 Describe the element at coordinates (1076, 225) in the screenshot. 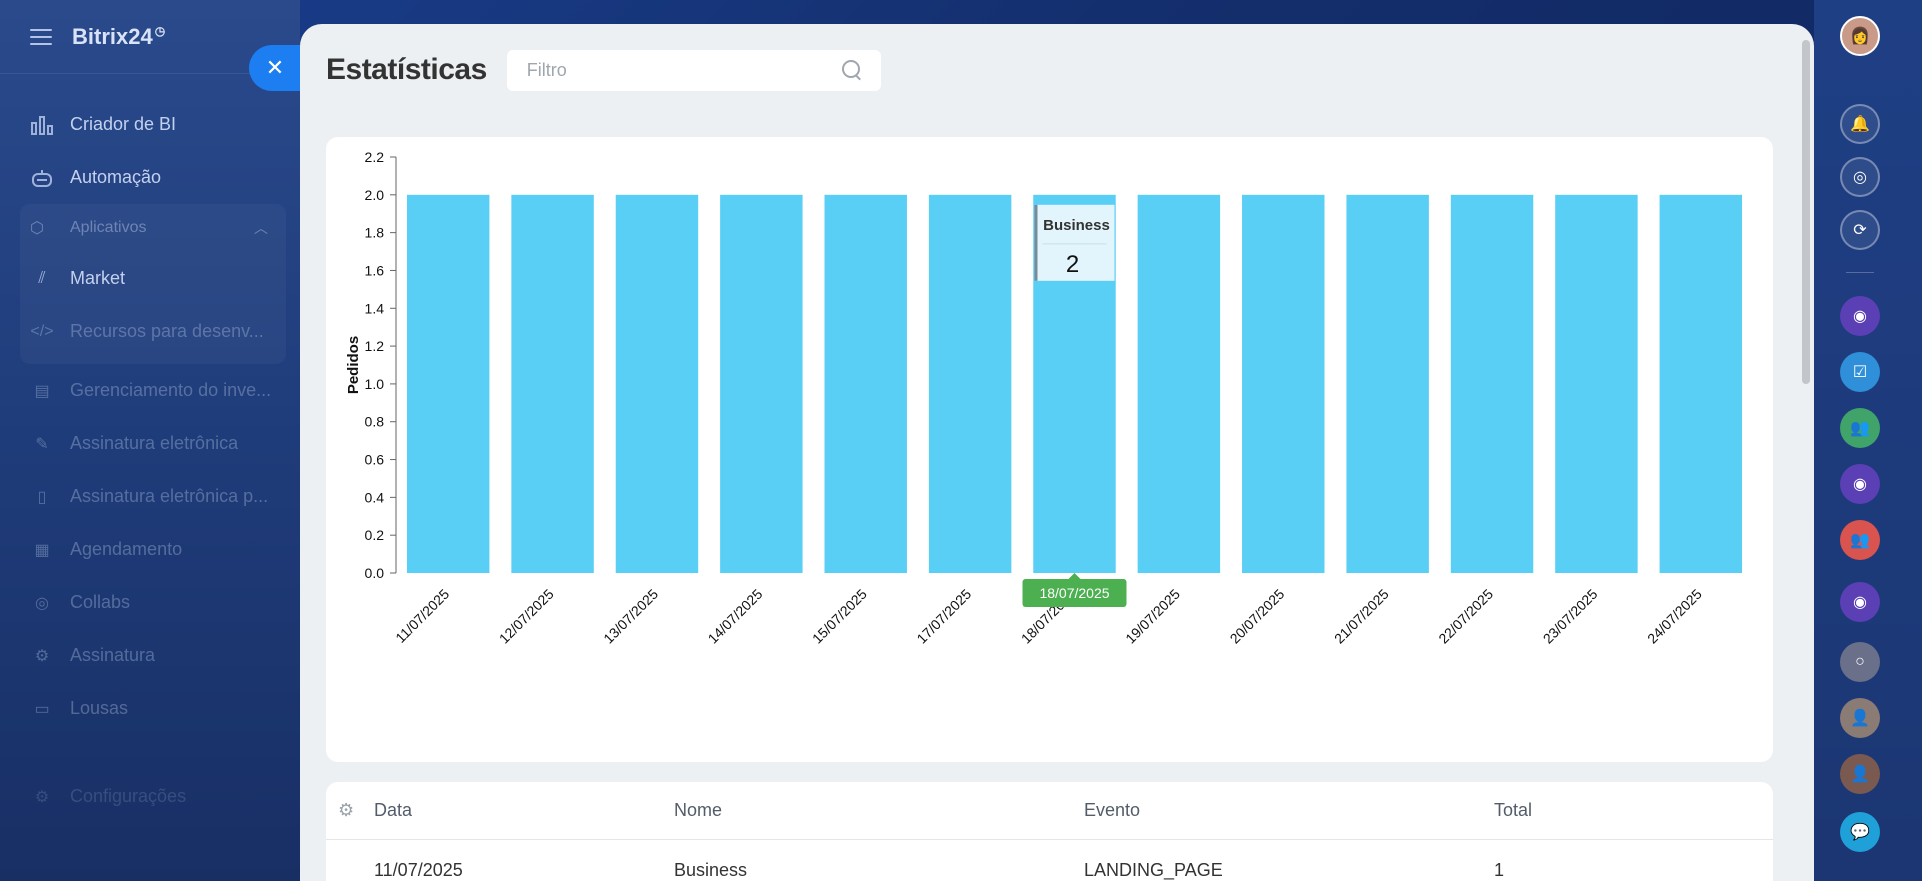

I see `tooltip-series: Business` at that location.